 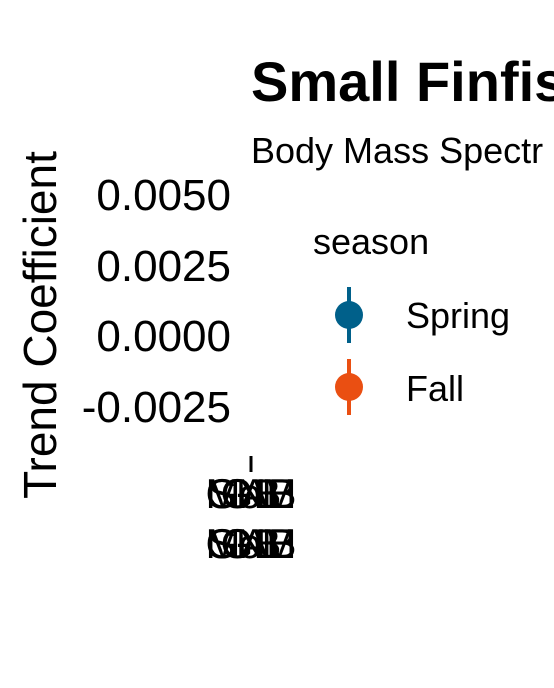 I want to click on legend-entry-spring: Spring, so click(x=422, y=315).